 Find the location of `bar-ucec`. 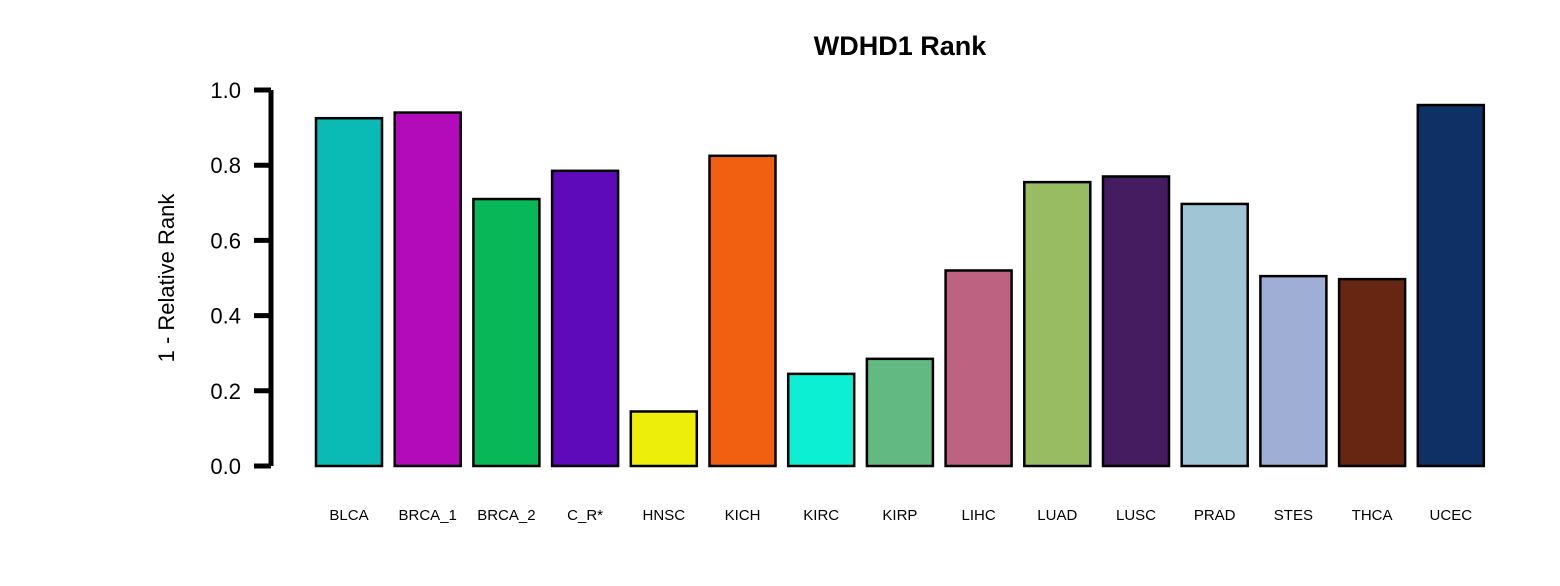

bar-ucec is located at coordinates (1451, 285).